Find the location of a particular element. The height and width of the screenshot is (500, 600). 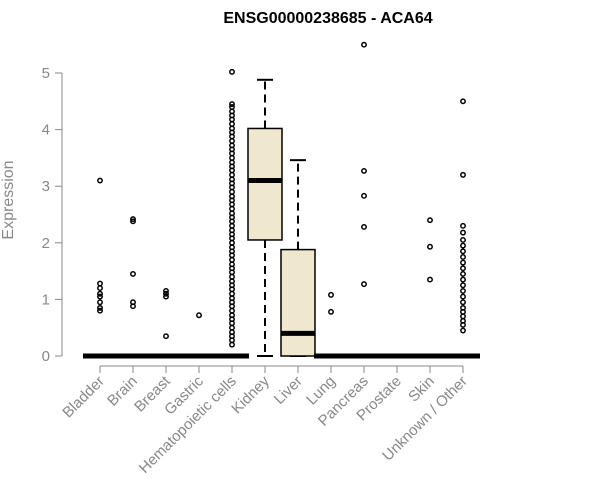

x-tick-label: Kidney is located at coordinates (250, 394).